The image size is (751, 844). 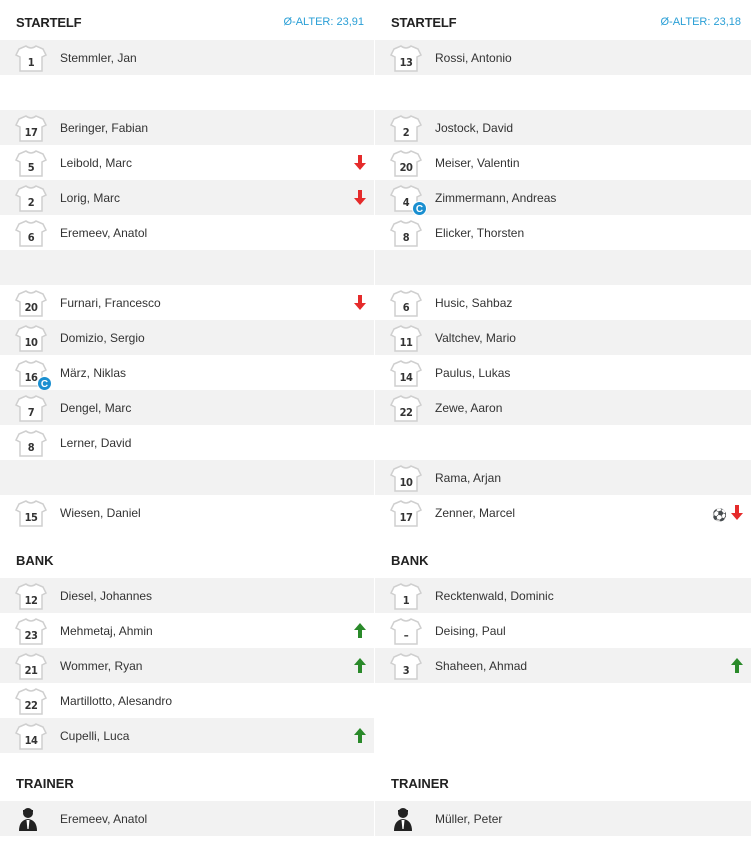 I want to click on player-name: Furnari, Francesco, so click(x=110, y=303).